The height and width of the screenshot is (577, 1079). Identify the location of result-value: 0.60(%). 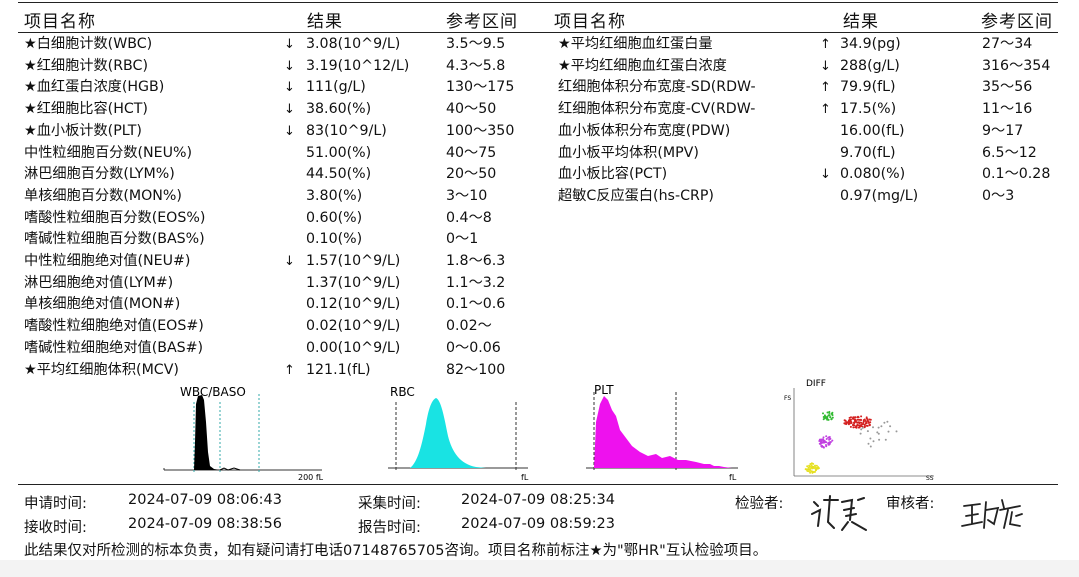
(334, 217).